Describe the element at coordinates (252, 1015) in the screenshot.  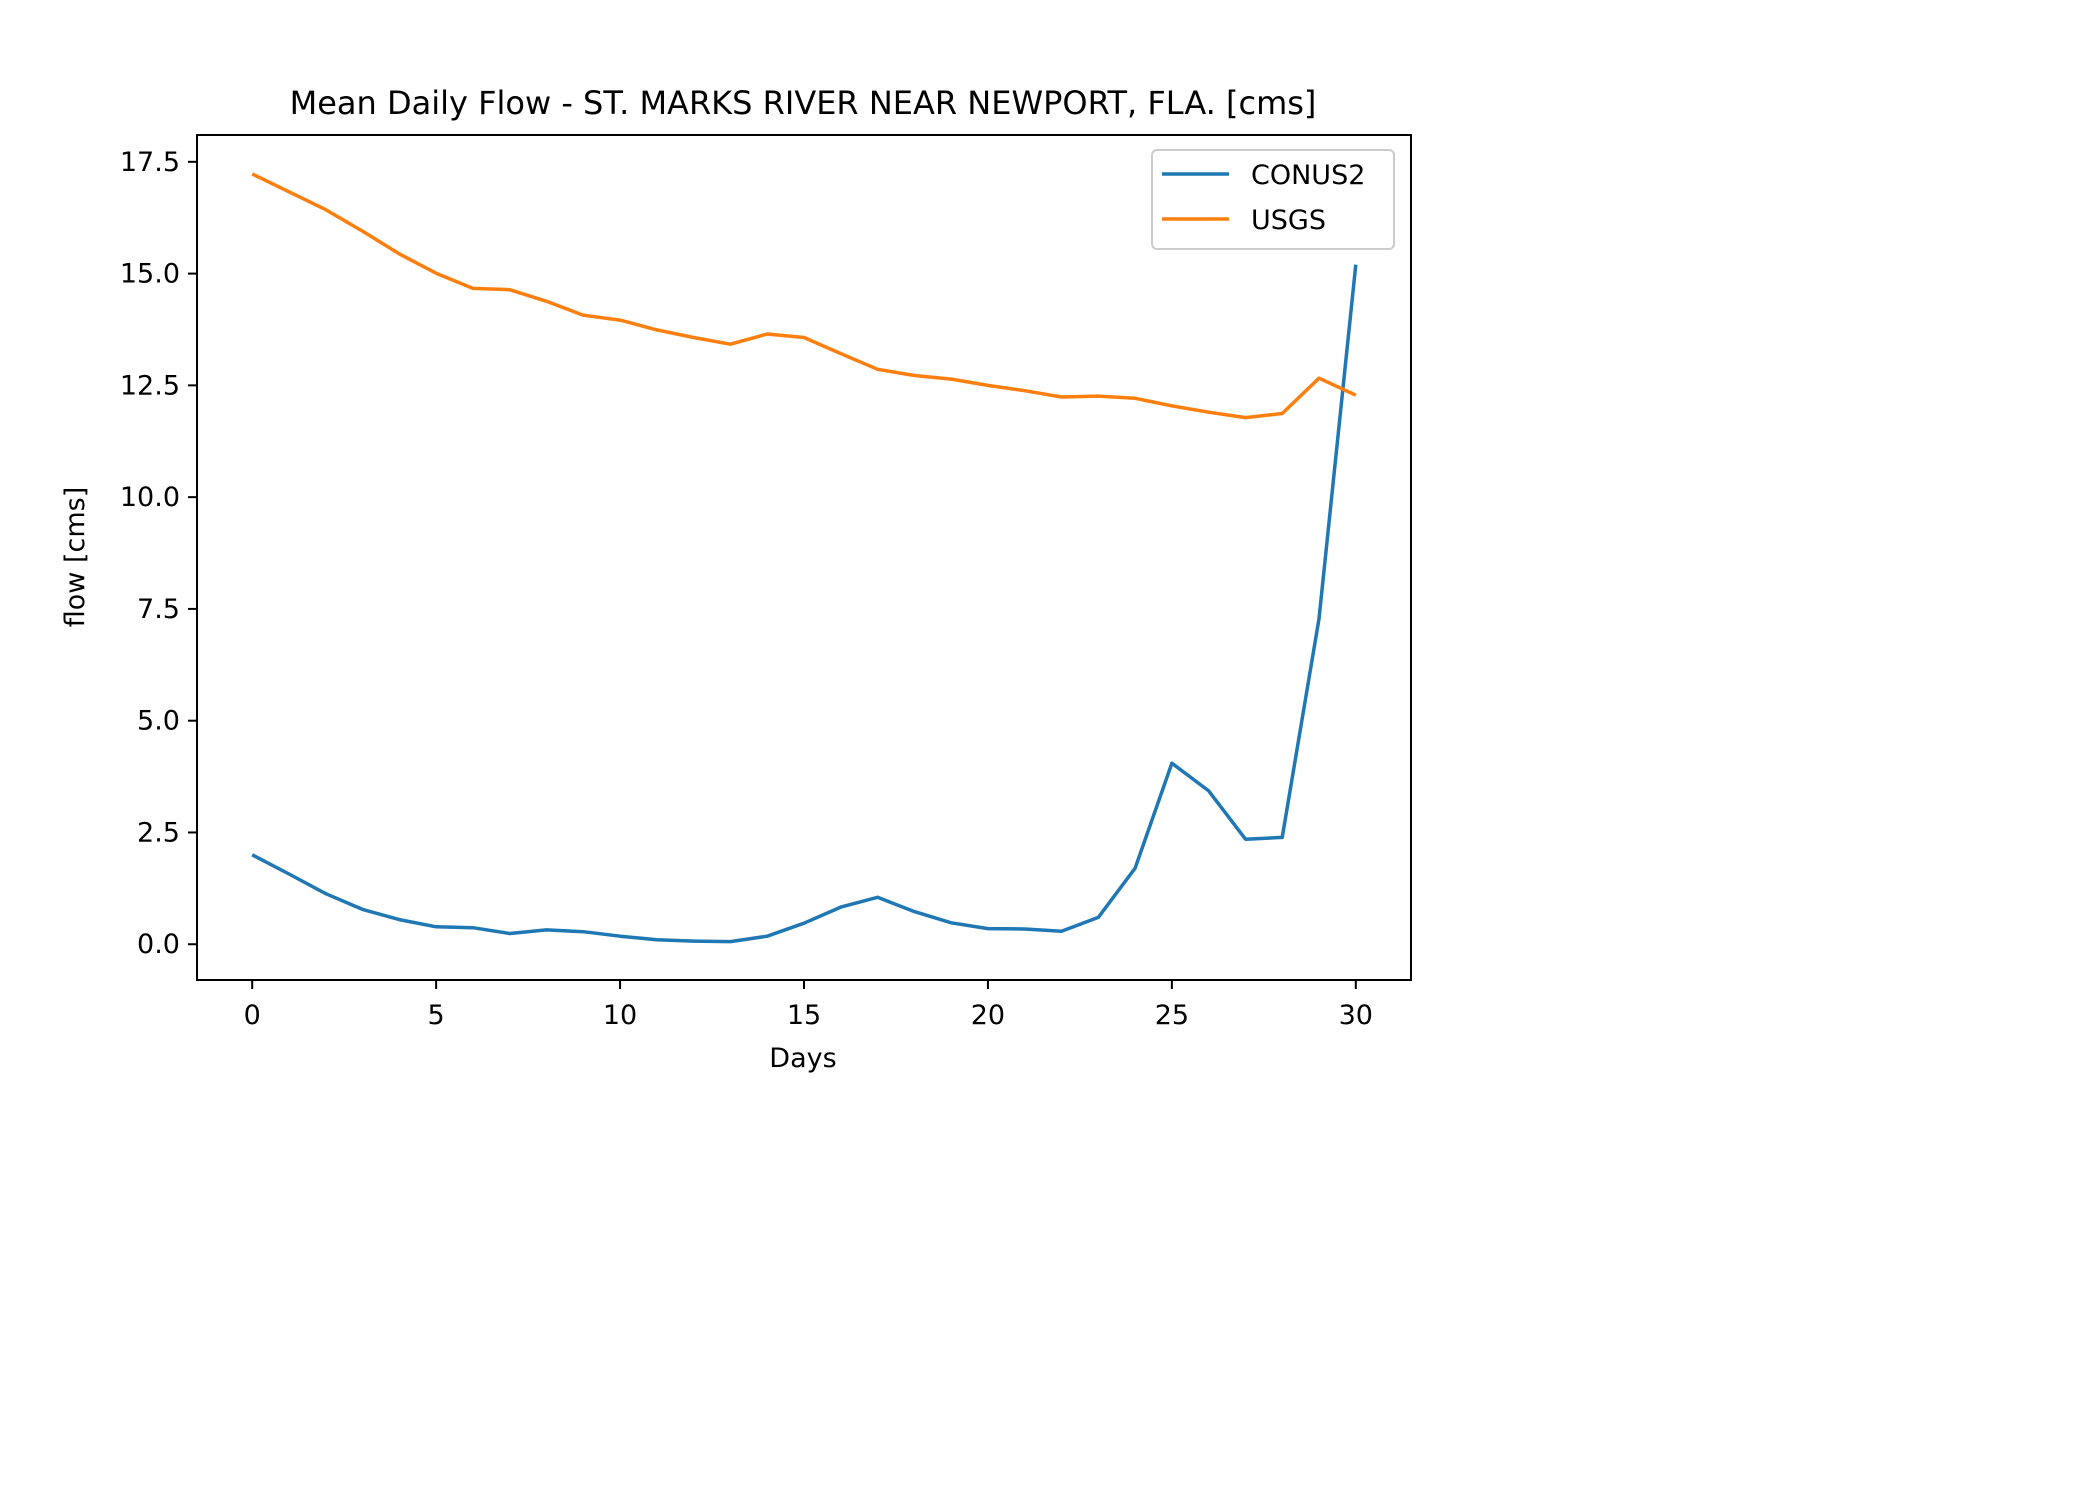
I see `x-tick-label: 0` at that location.